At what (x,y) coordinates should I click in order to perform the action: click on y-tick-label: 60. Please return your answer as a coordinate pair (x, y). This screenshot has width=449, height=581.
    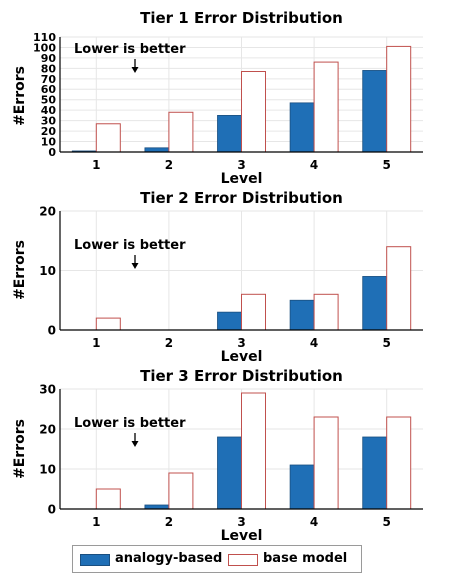
    Looking at the image, I should click on (49, 89).